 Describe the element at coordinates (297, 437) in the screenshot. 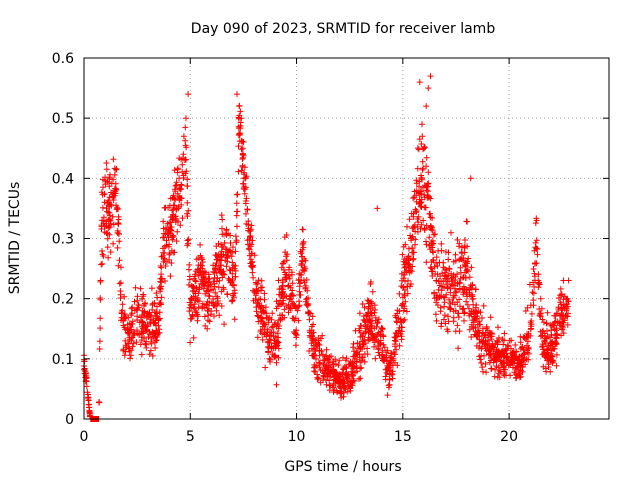

I see `x-tick-label: 10` at that location.